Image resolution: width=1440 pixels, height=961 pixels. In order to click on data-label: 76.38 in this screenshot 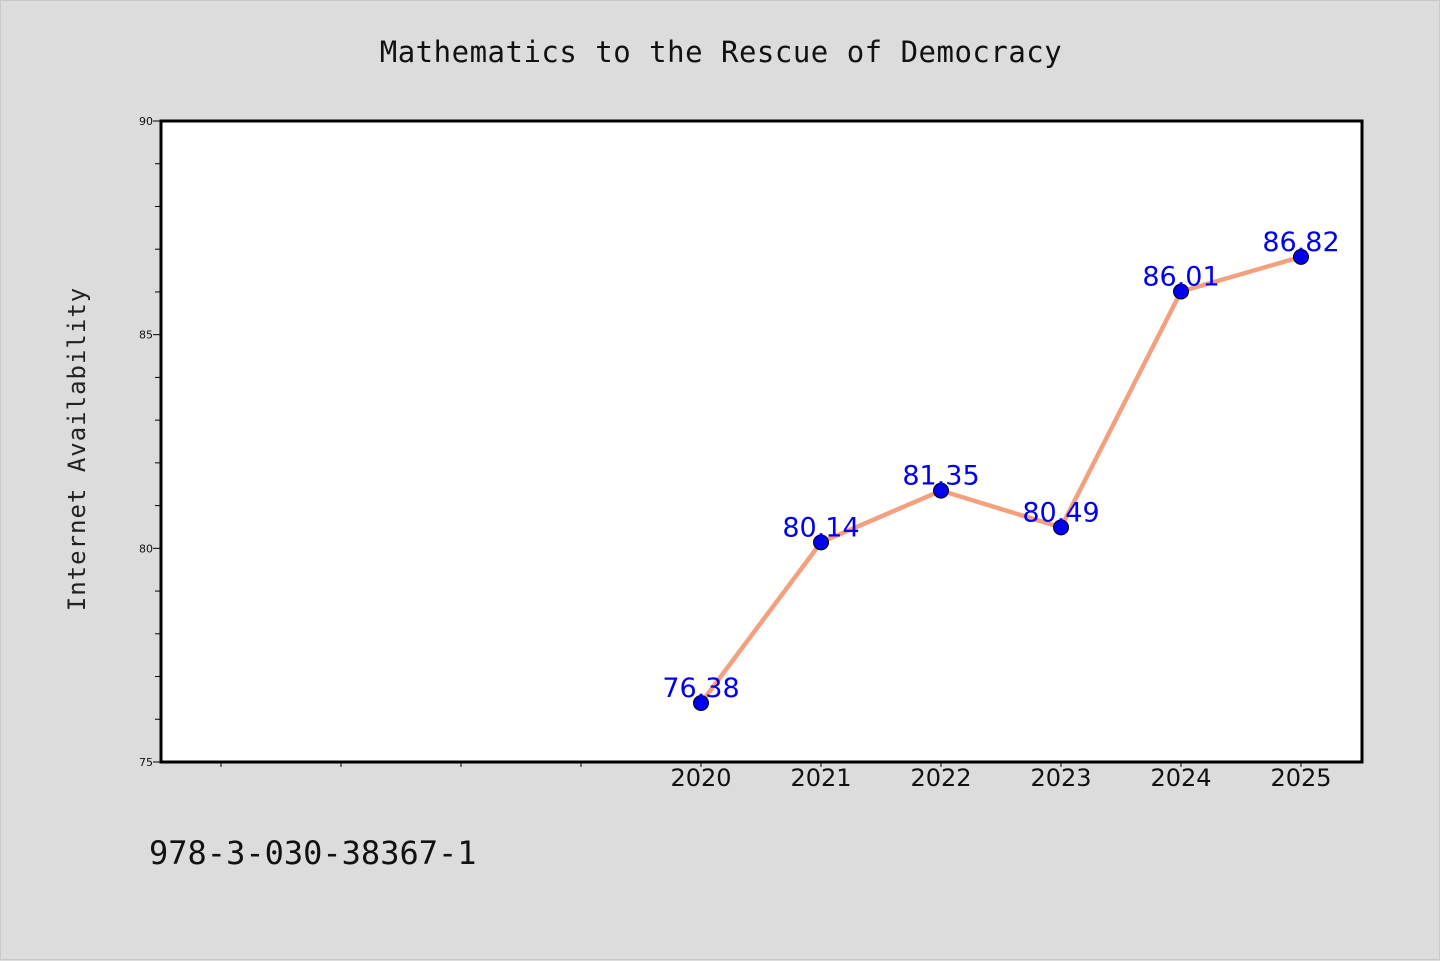, I will do `click(700, 688)`.